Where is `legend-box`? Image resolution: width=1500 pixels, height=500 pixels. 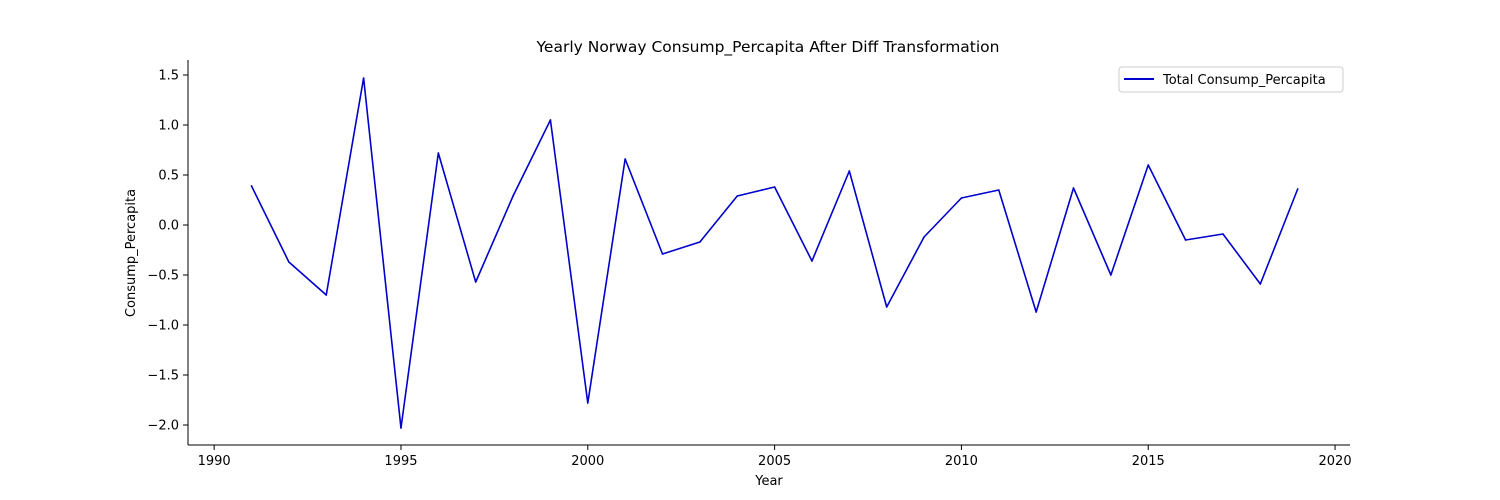 legend-box is located at coordinates (1231, 79).